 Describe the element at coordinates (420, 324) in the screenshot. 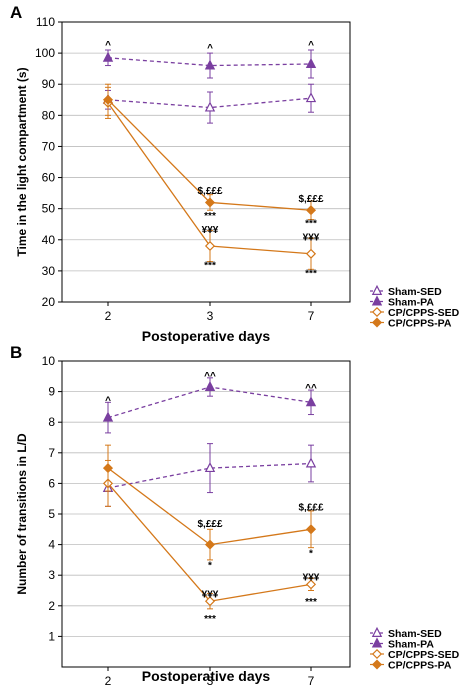

I see `panel-a-legend-cp-cpps-pa-label: CP/CPPS-PA` at that location.